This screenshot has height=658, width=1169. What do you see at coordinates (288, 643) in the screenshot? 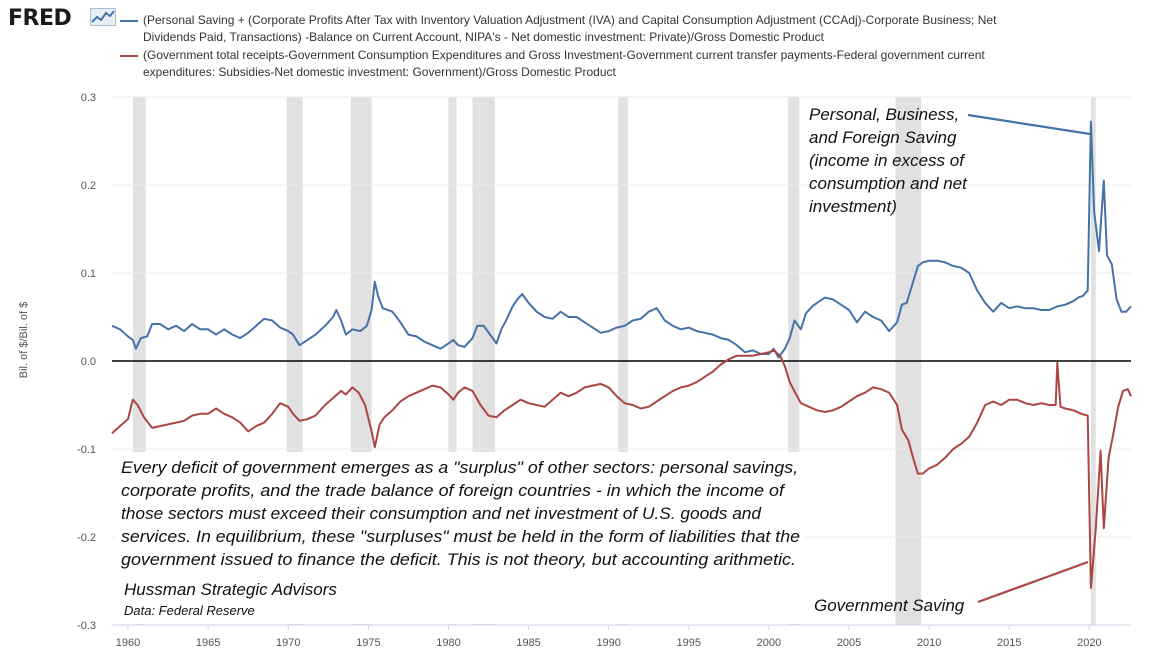
I see `x-tick-label: 1970` at bounding box center [288, 643].